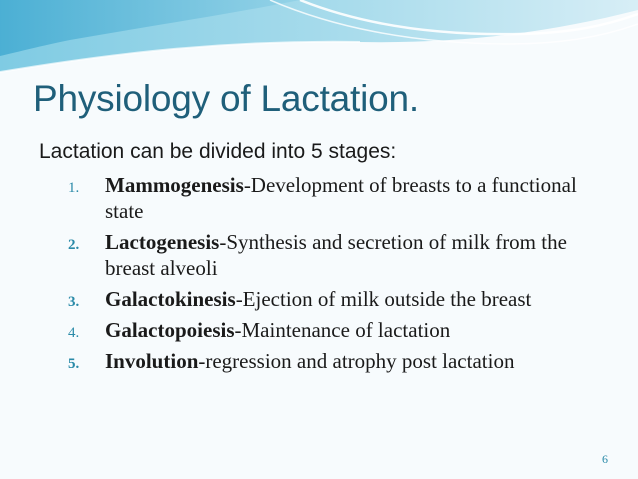  I want to click on stage-description: -Ejection of milk outside the breast, so click(383, 299).